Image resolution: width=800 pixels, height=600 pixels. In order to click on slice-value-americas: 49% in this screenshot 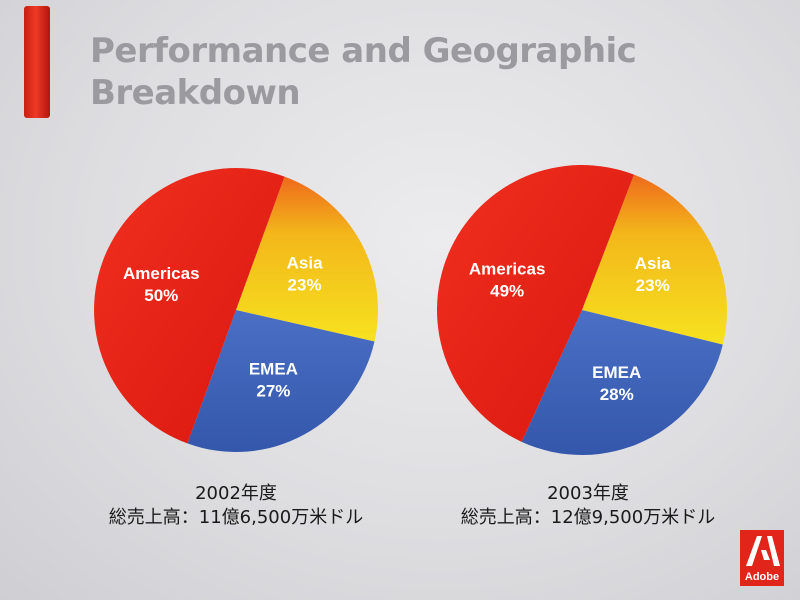, I will do `click(507, 291)`.